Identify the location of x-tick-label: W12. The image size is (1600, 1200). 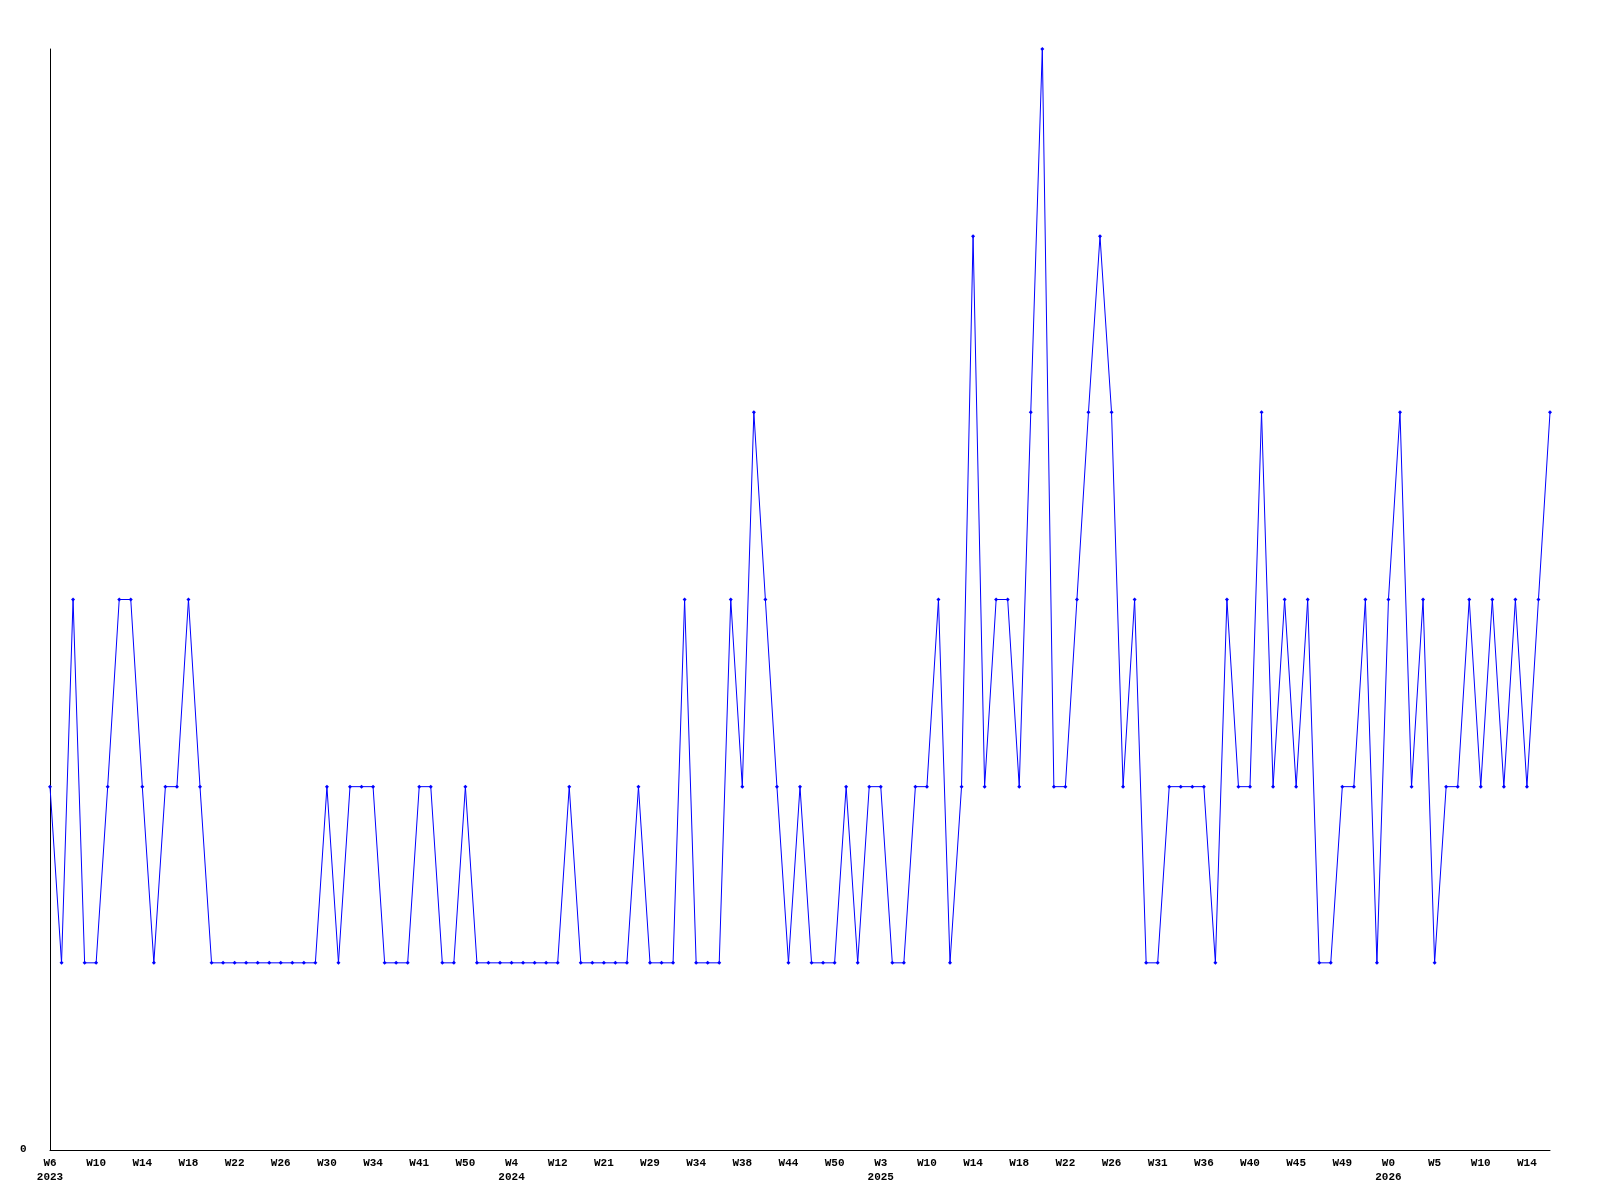
(557, 1163).